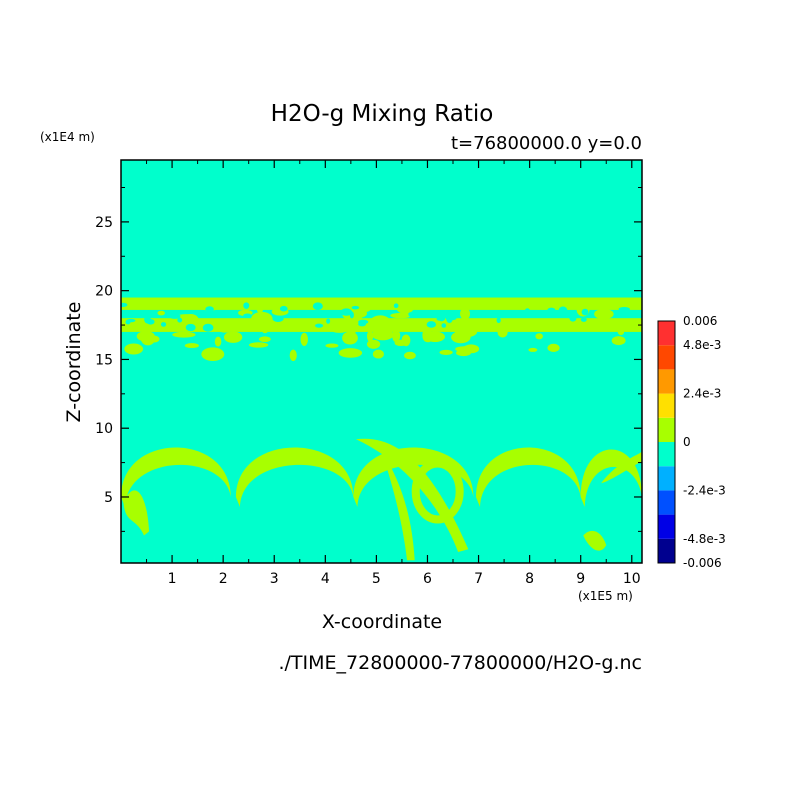 The height and width of the screenshot is (808, 804). Describe the element at coordinates (382, 622) in the screenshot. I see `x-axis-label: X-coordinate` at that location.